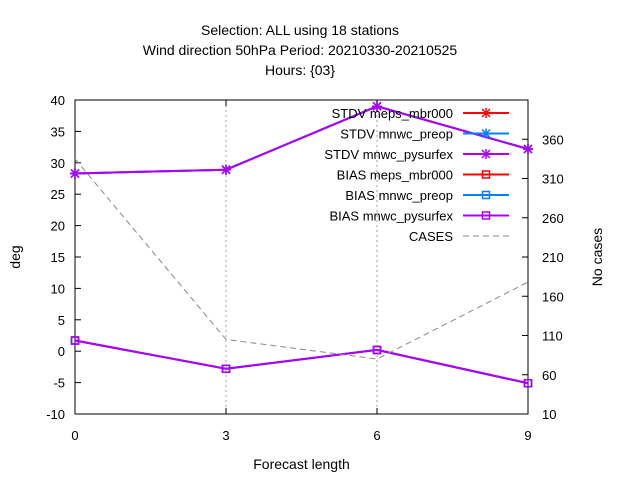 The image size is (640, 480). I want to click on series-stdv-mnwc-pysurfex, so click(301, 140).